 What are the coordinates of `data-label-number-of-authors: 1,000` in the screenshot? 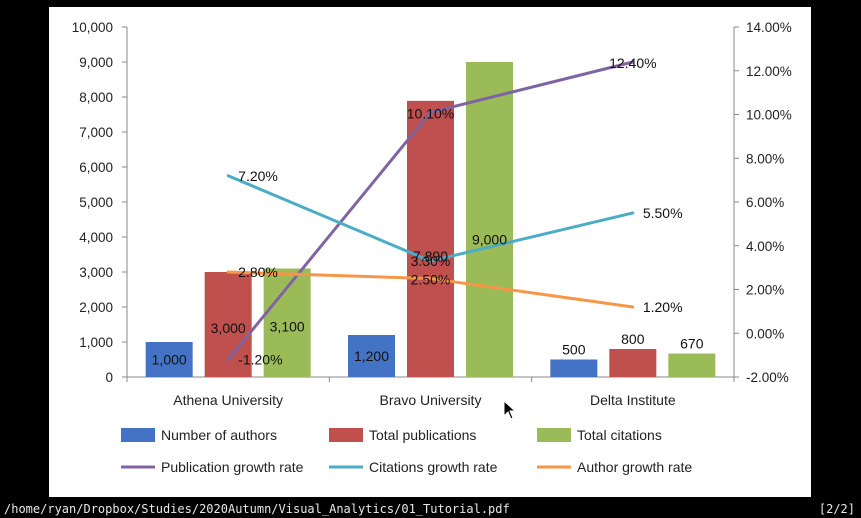 It's located at (169, 360).